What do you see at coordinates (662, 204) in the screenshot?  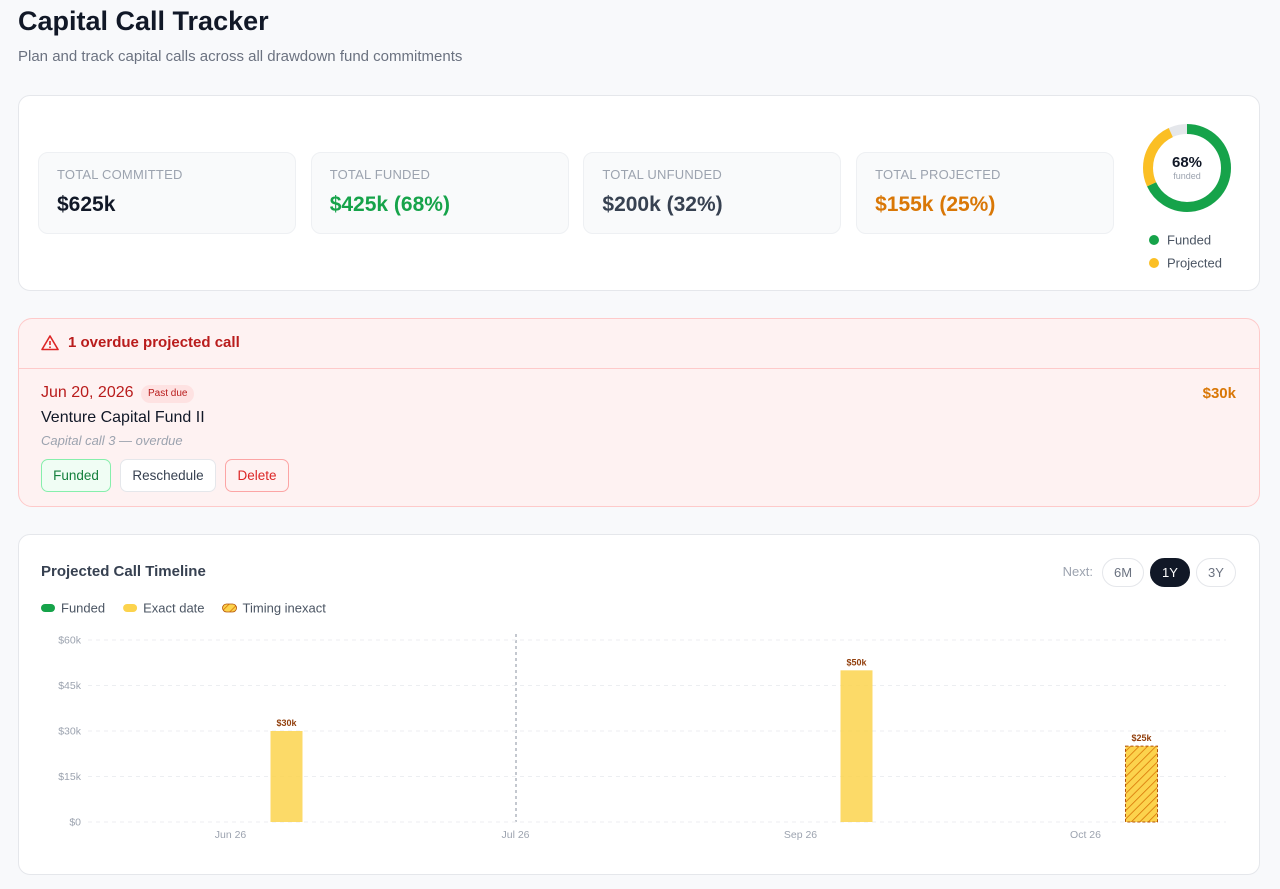 I see `stat-value: $200k (32%)` at bounding box center [662, 204].